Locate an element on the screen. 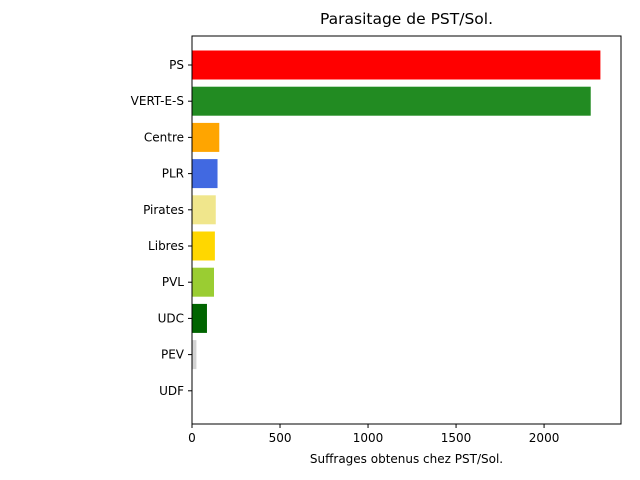 The image size is (640, 480). bar-pvl is located at coordinates (203, 282).